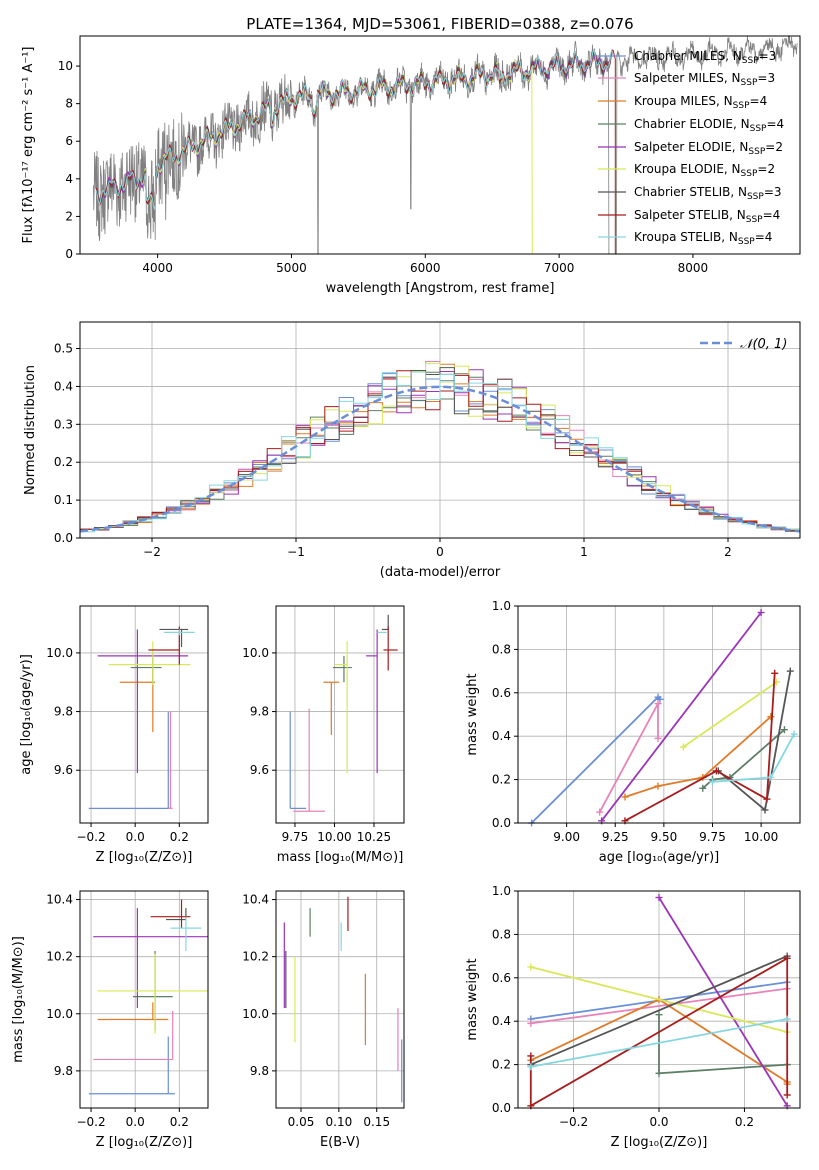 This screenshot has width=819, height=1170. Describe the element at coordinates (26, 714) in the screenshot. I see `y-axis-label: age [log₁₀(age/yr)]` at that location.